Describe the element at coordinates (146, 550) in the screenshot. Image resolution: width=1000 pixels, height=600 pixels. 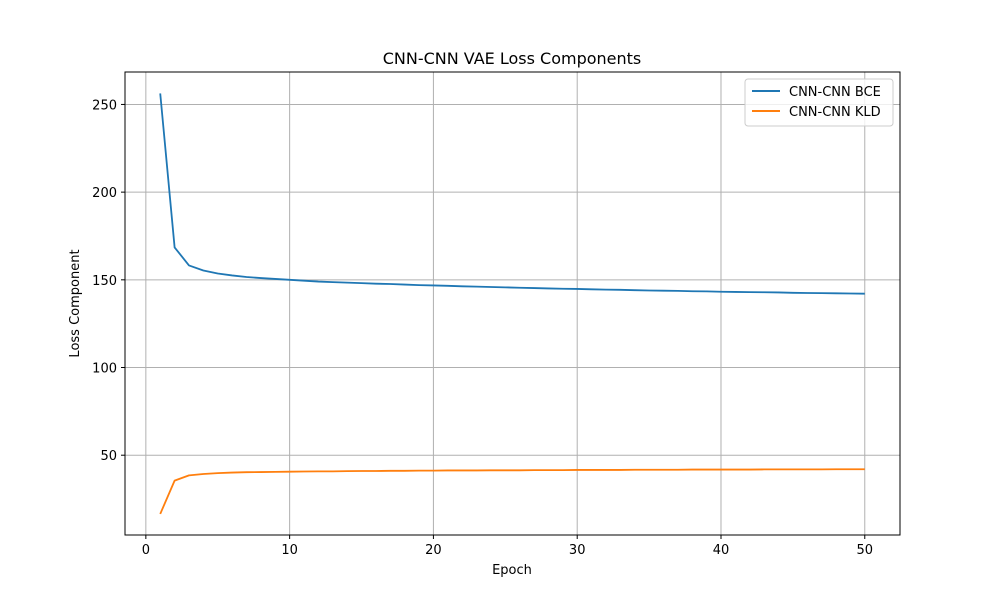
I see `x-tick-label: 0` at that location.